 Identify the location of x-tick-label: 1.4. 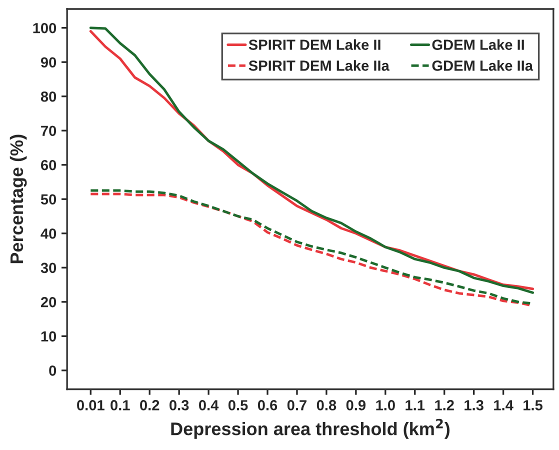
(504, 405).